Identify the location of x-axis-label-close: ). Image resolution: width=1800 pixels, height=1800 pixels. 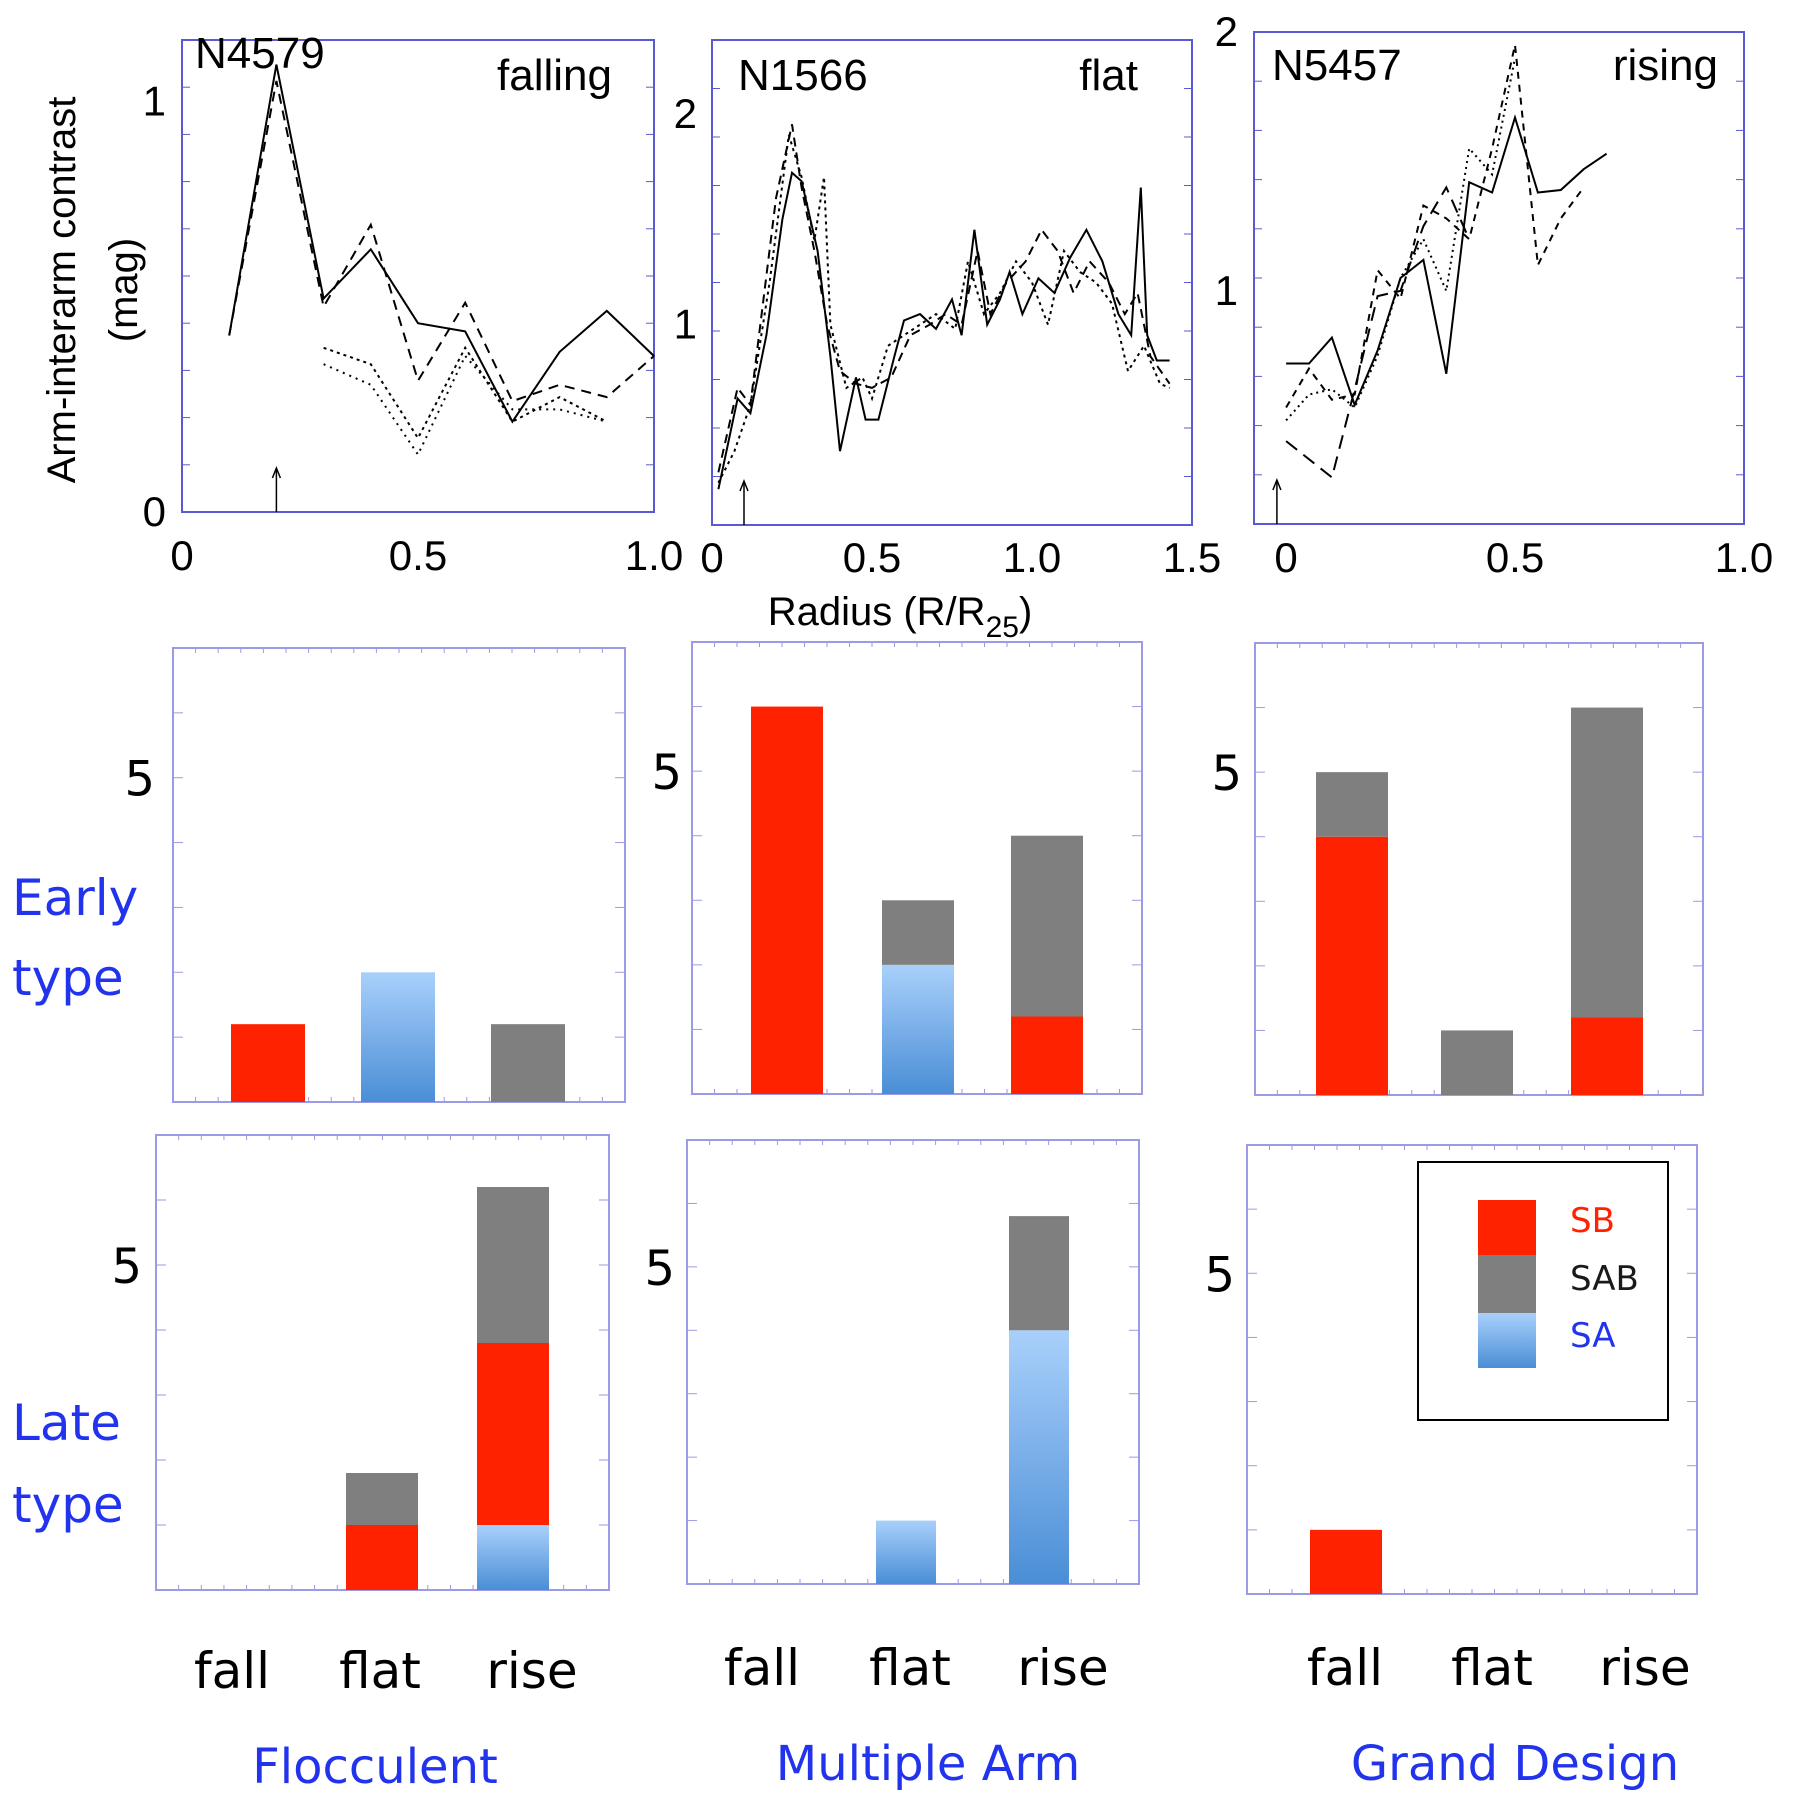
(1025, 612).